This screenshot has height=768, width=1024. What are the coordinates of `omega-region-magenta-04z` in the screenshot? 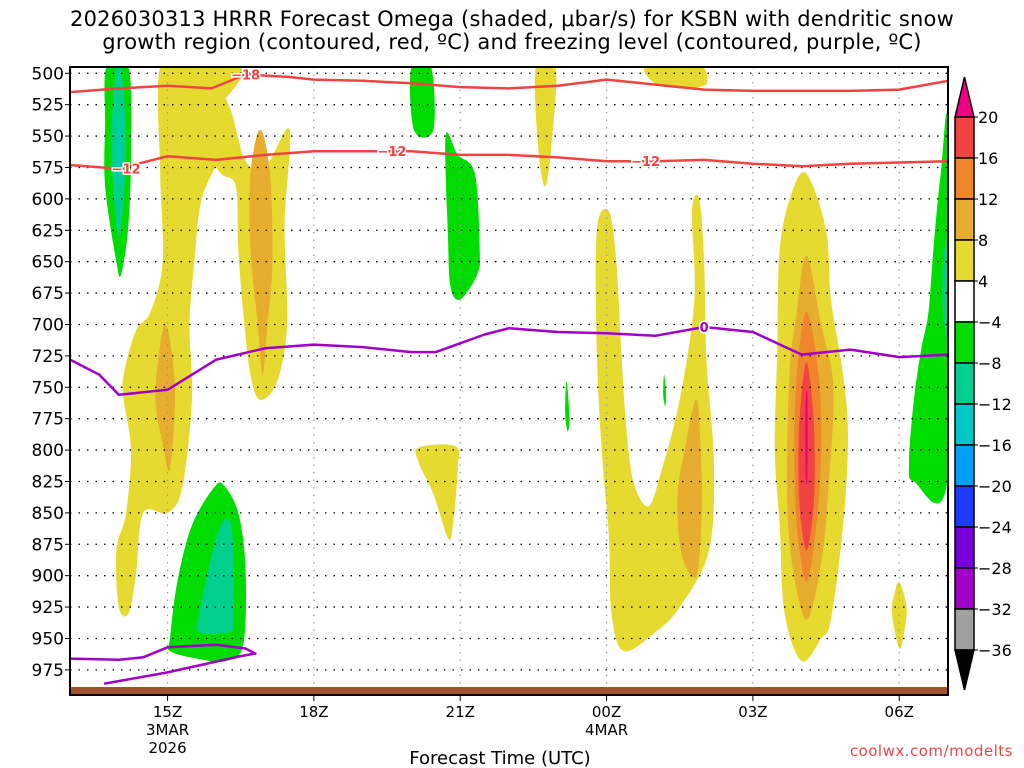 It's located at (806, 437).